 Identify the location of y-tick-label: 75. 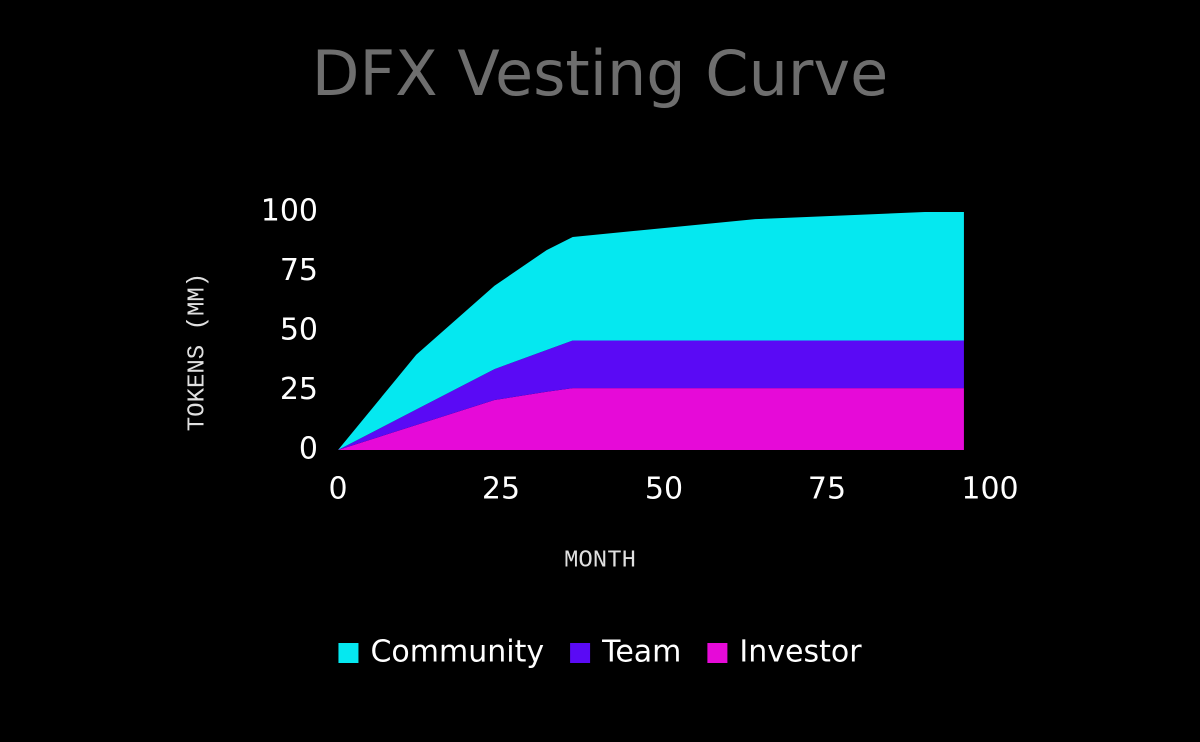
(299, 270).